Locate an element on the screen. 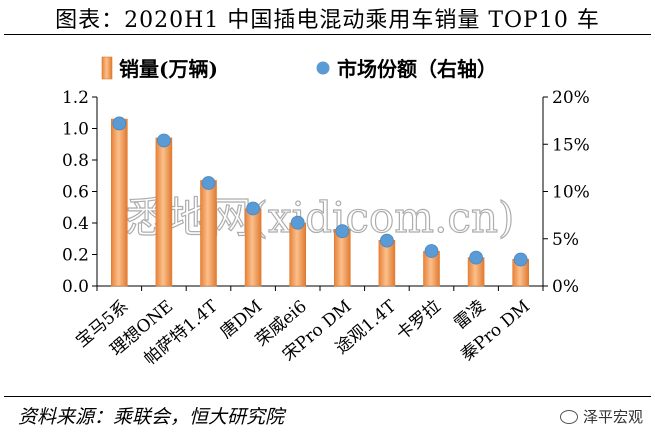  y-left-tick-label: 0.0 is located at coordinates (75, 287).